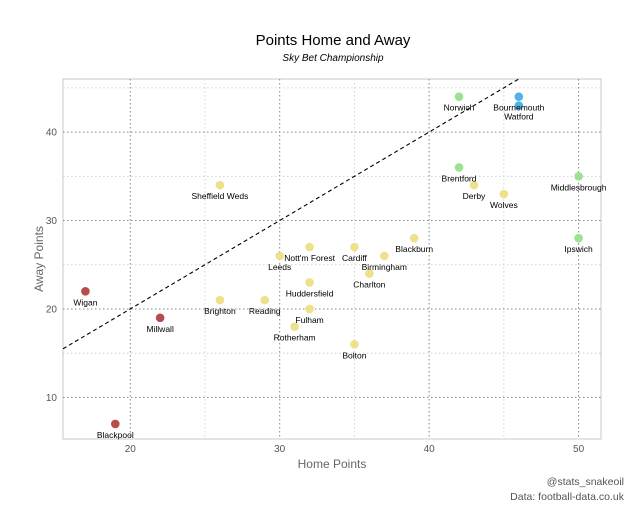 The image size is (630, 506). What do you see at coordinates (585, 482) in the screenshot?
I see `twitter-handle: @stats_snakeoil` at bounding box center [585, 482].